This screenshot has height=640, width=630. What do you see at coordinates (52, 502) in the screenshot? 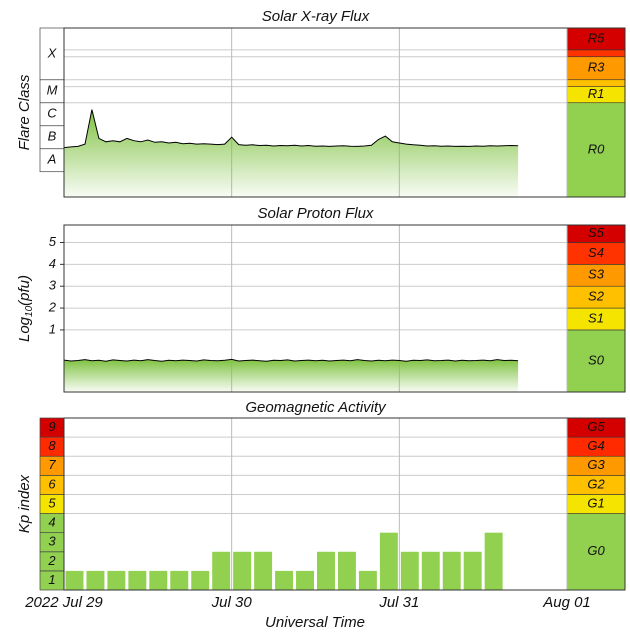
I see `class-label: 5` at bounding box center [52, 502].